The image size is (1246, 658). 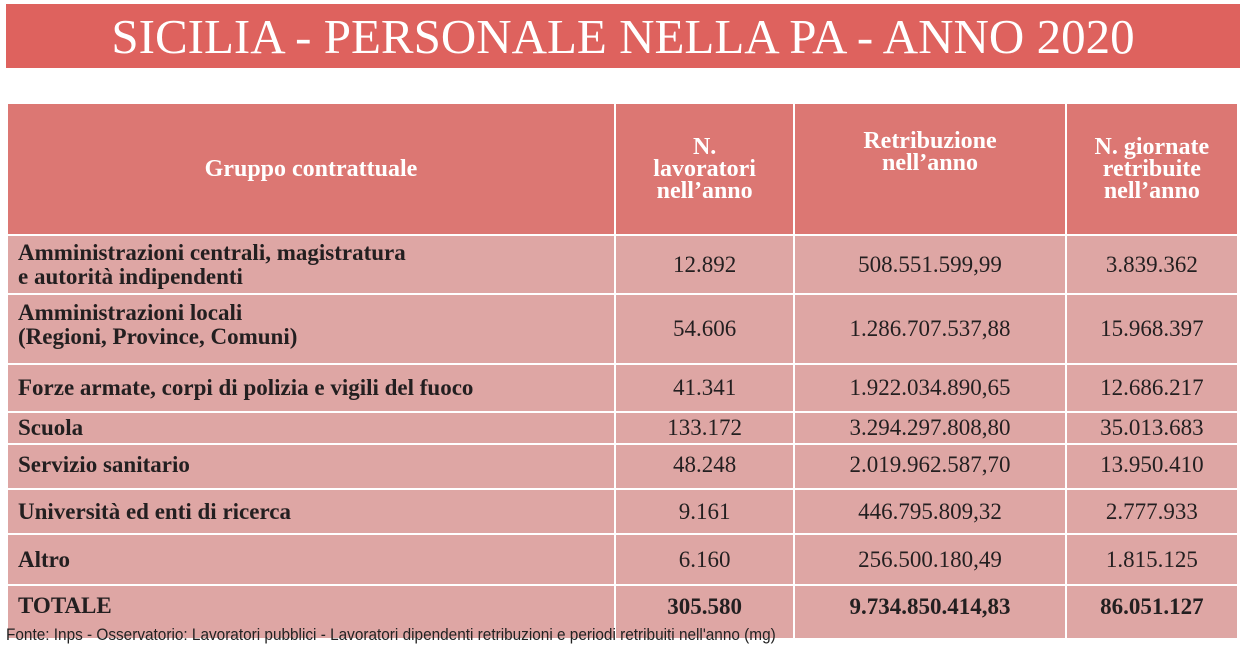 What do you see at coordinates (311, 559) in the screenshot?
I see `cell-group: Altro` at bounding box center [311, 559].